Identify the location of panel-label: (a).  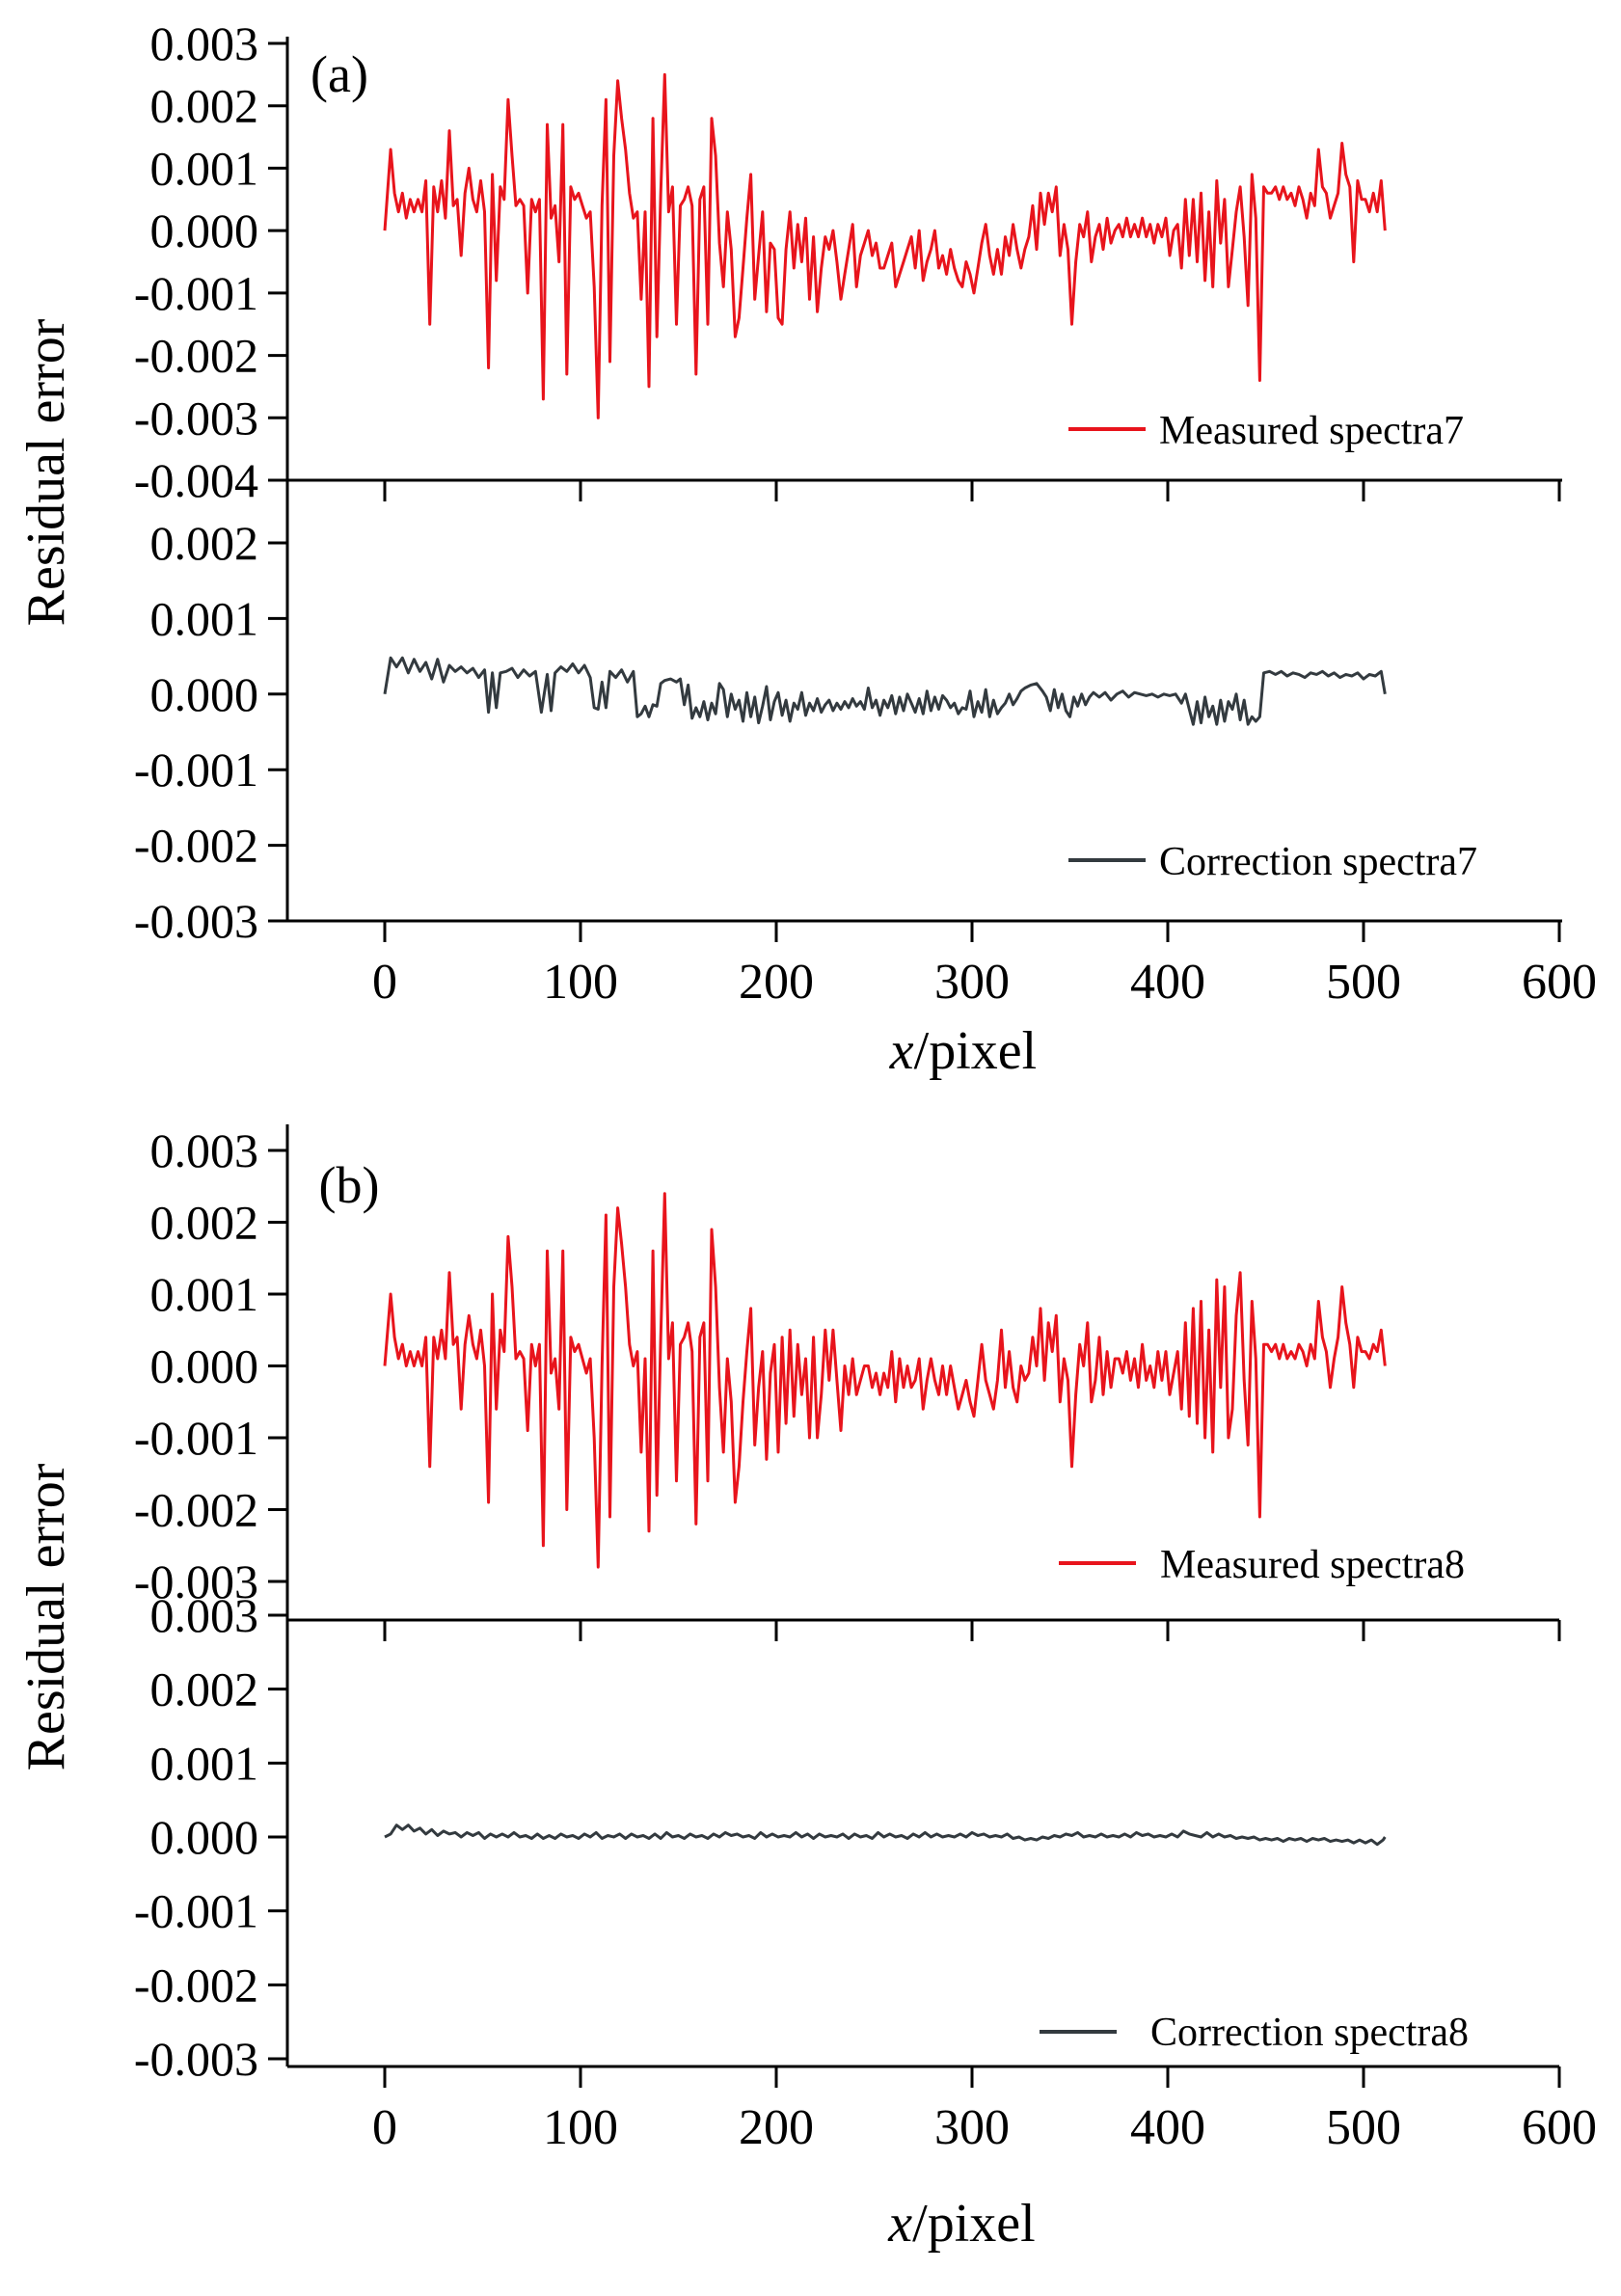
(339, 74).